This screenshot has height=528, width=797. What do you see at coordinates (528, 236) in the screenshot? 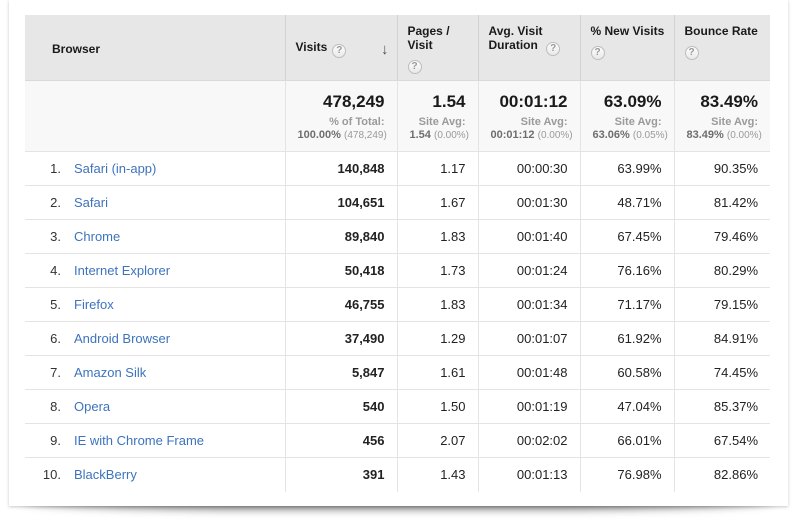
I see `avg-visit-duration-cell: 00:01:40` at bounding box center [528, 236].